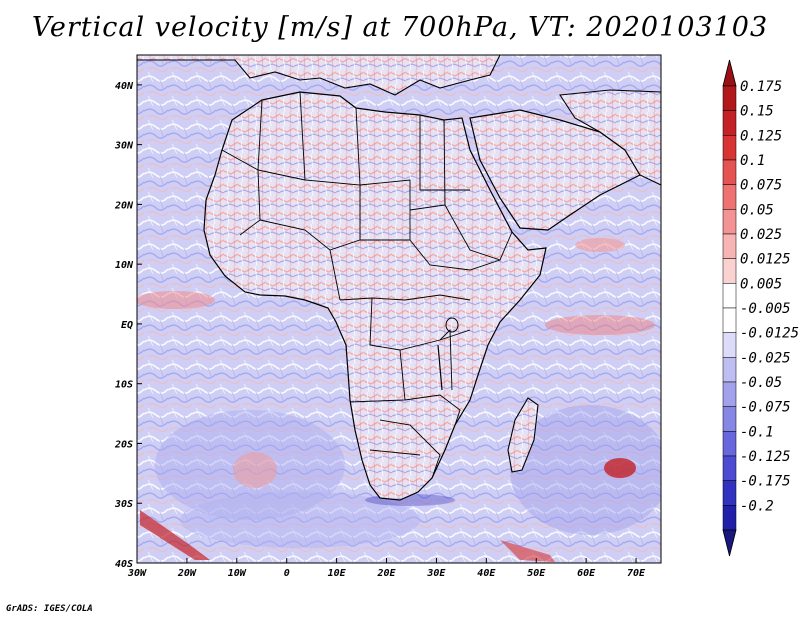 The width and height of the screenshot is (800, 618). What do you see at coordinates (124, 205) in the screenshot?
I see `y-tick-label: 20N` at bounding box center [124, 205].